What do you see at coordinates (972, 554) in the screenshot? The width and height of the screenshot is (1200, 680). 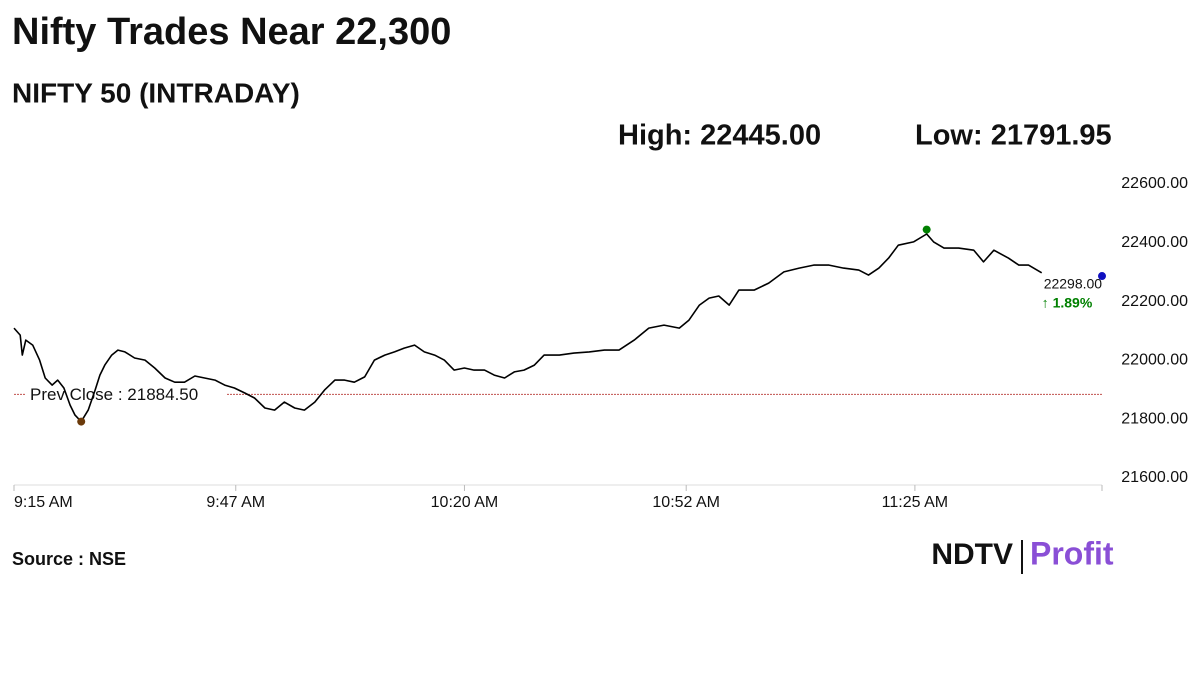 I see `logo-left: NDTV` at bounding box center [972, 554].